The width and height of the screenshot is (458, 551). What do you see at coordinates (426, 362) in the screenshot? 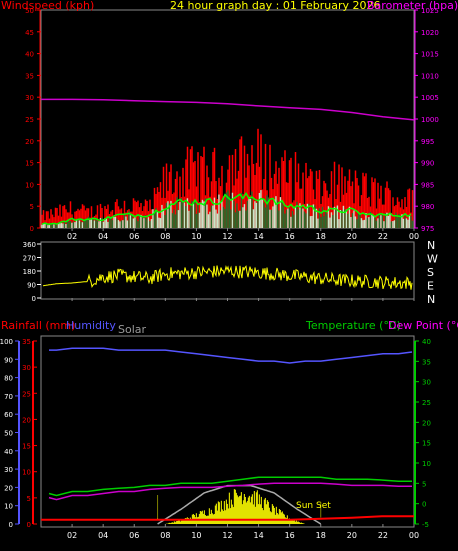
I see `temp-tick-label: 35` at bounding box center [426, 362].